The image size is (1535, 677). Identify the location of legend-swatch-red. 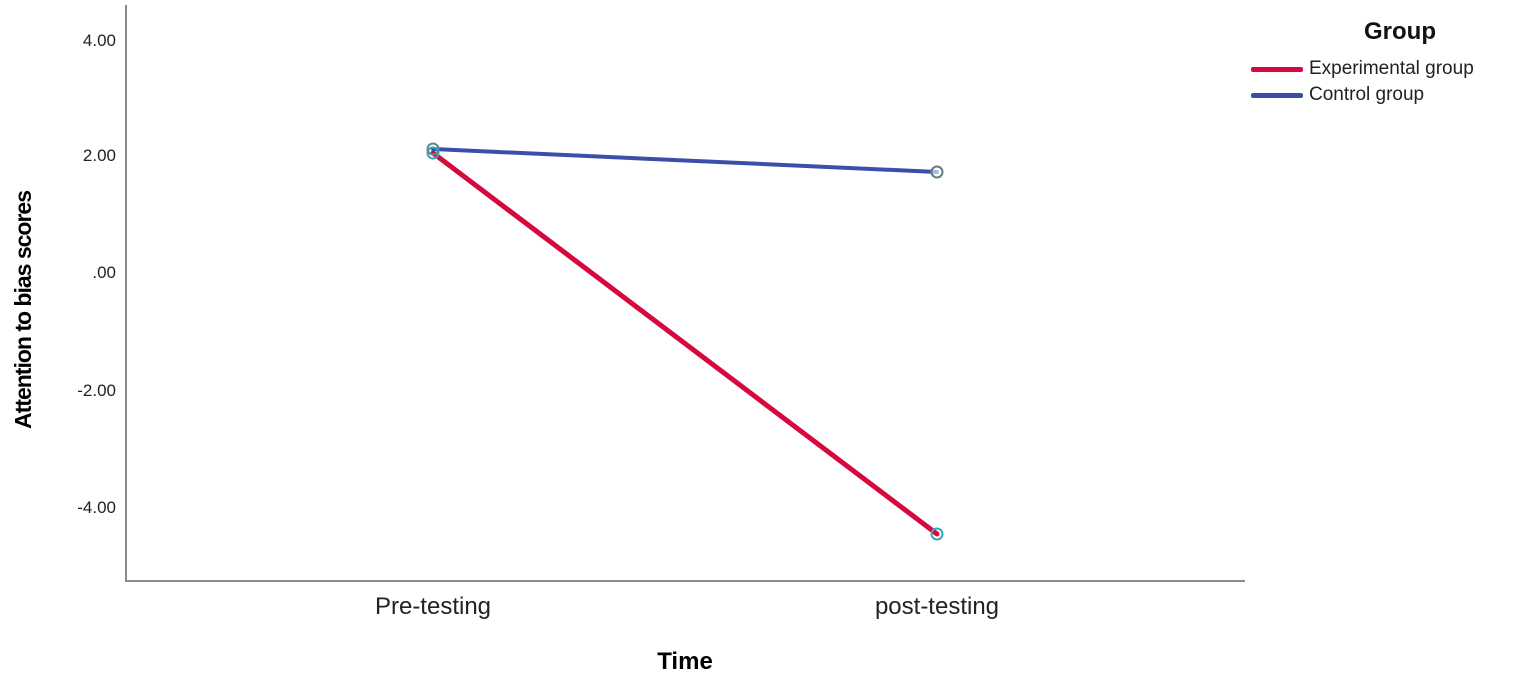
(1277, 69).